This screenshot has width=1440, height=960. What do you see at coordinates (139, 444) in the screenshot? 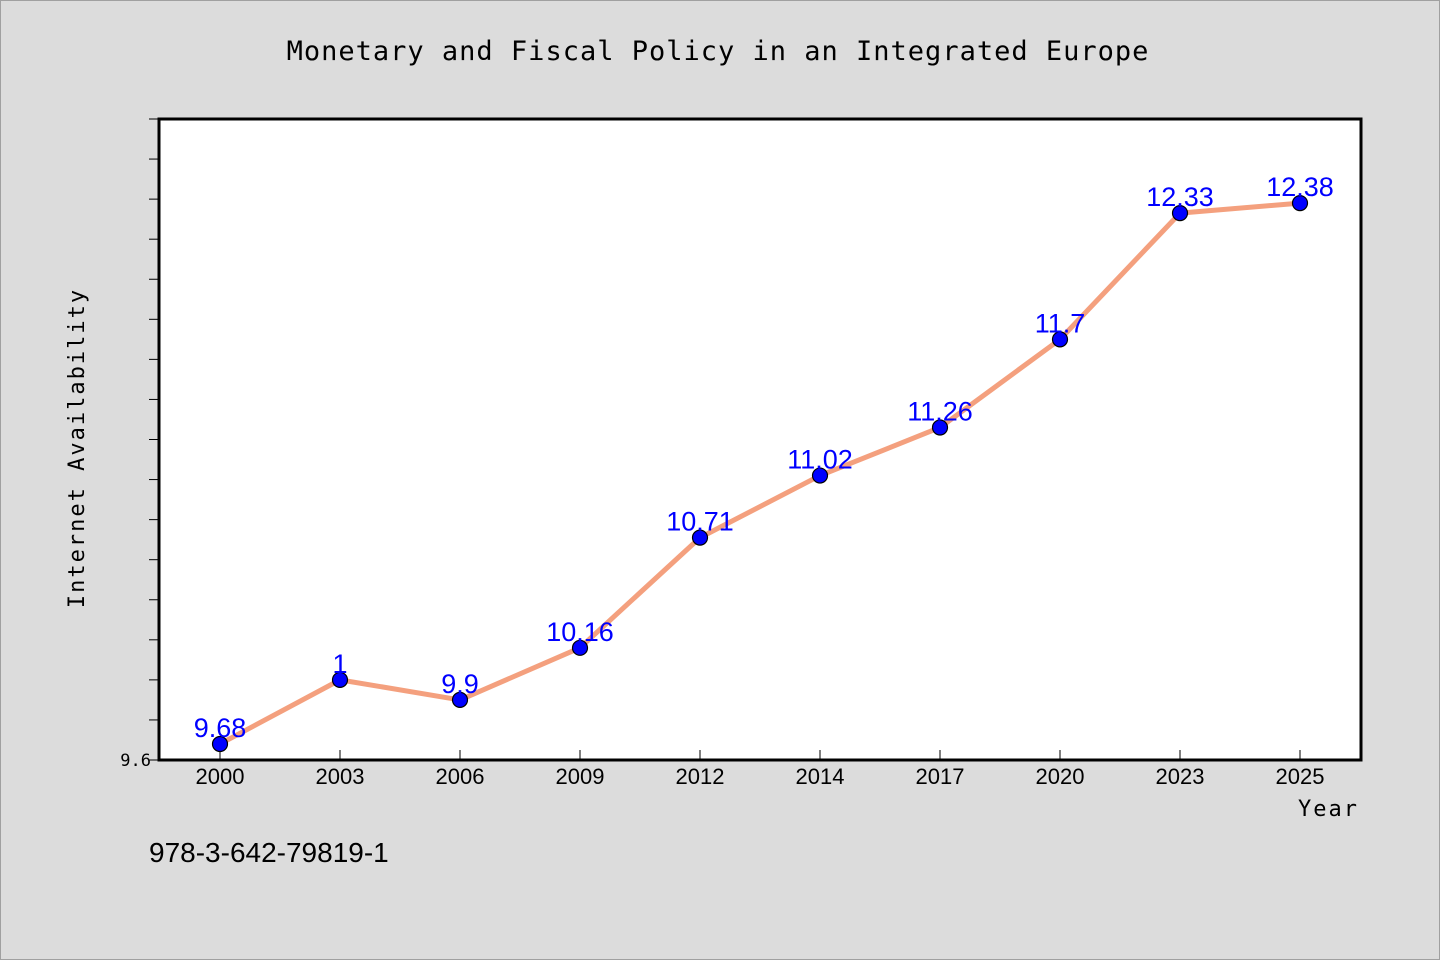
I see `y-axis-ticks: 9.6` at bounding box center [139, 444].